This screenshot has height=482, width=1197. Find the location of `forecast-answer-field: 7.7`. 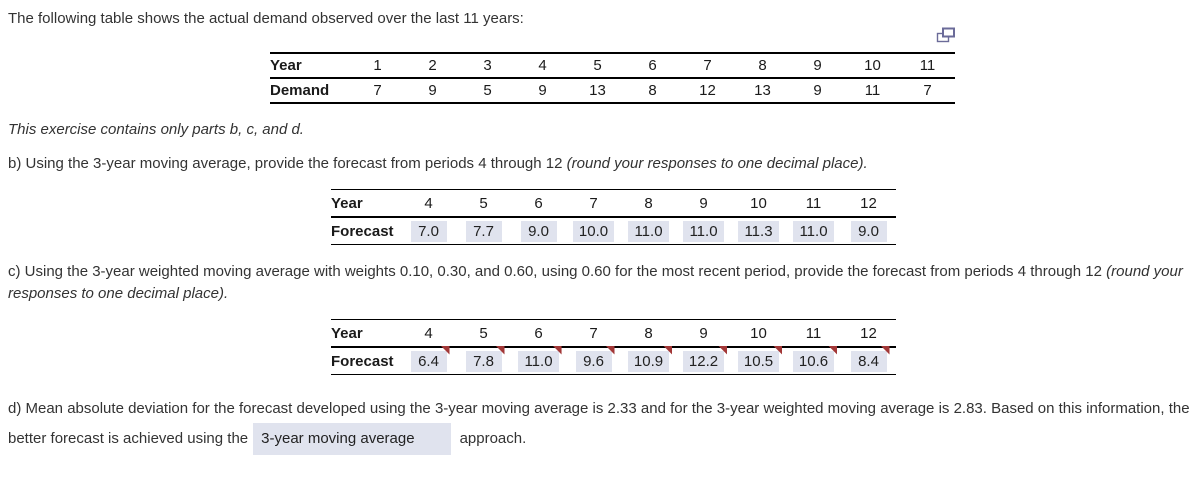

forecast-answer-field: 7.7 is located at coordinates (483, 231).